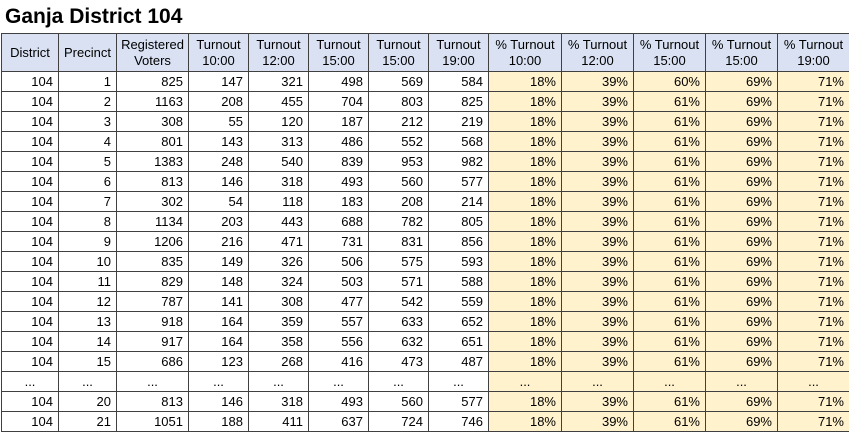  I want to click on cell-turnout-1200: 120, so click(278, 121).